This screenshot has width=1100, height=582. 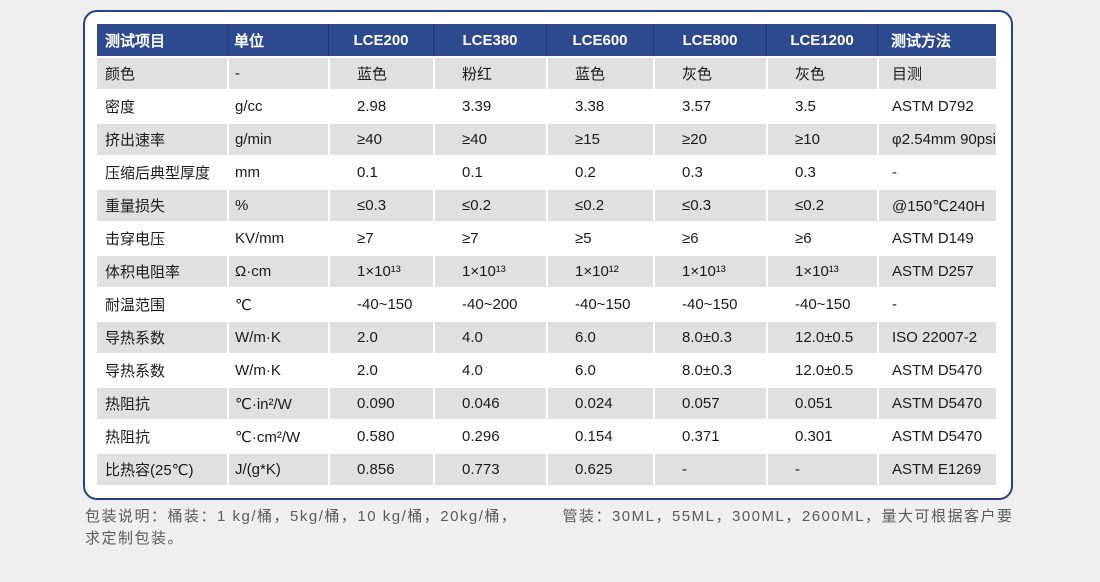 What do you see at coordinates (936, 138) in the screenshot?
I see `table-cell: φ2.54mm 90psi` at bounding box center [936, 138].